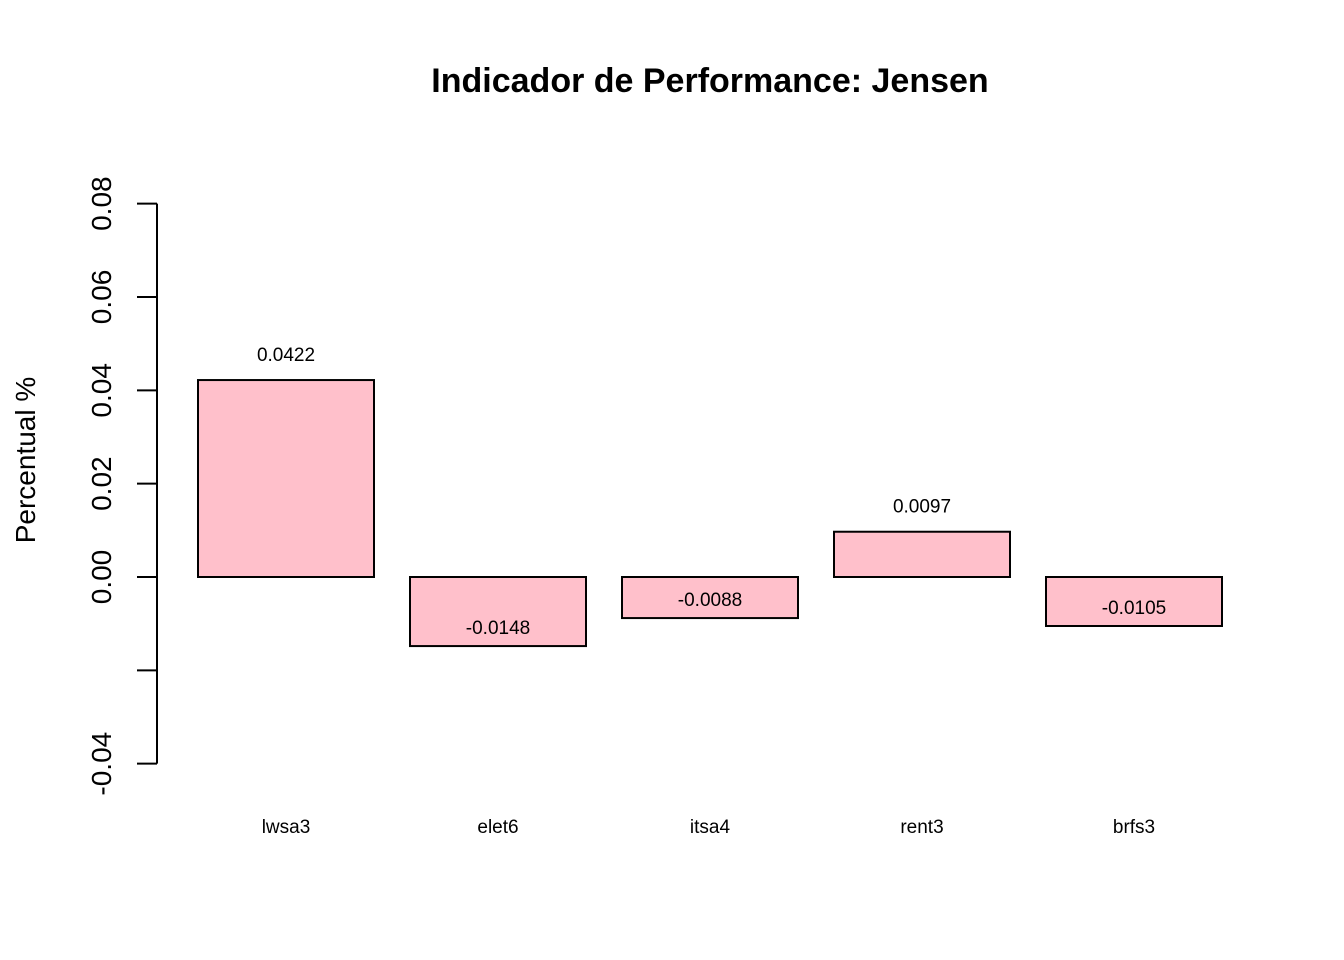 The width and height of the screenshot is (1344, 960). Describe the element at coordinates (122, 486) in the screenshot. I see `y-axis: -0.04 0.00 0.02 0.04 0.06 0.08` at that location.